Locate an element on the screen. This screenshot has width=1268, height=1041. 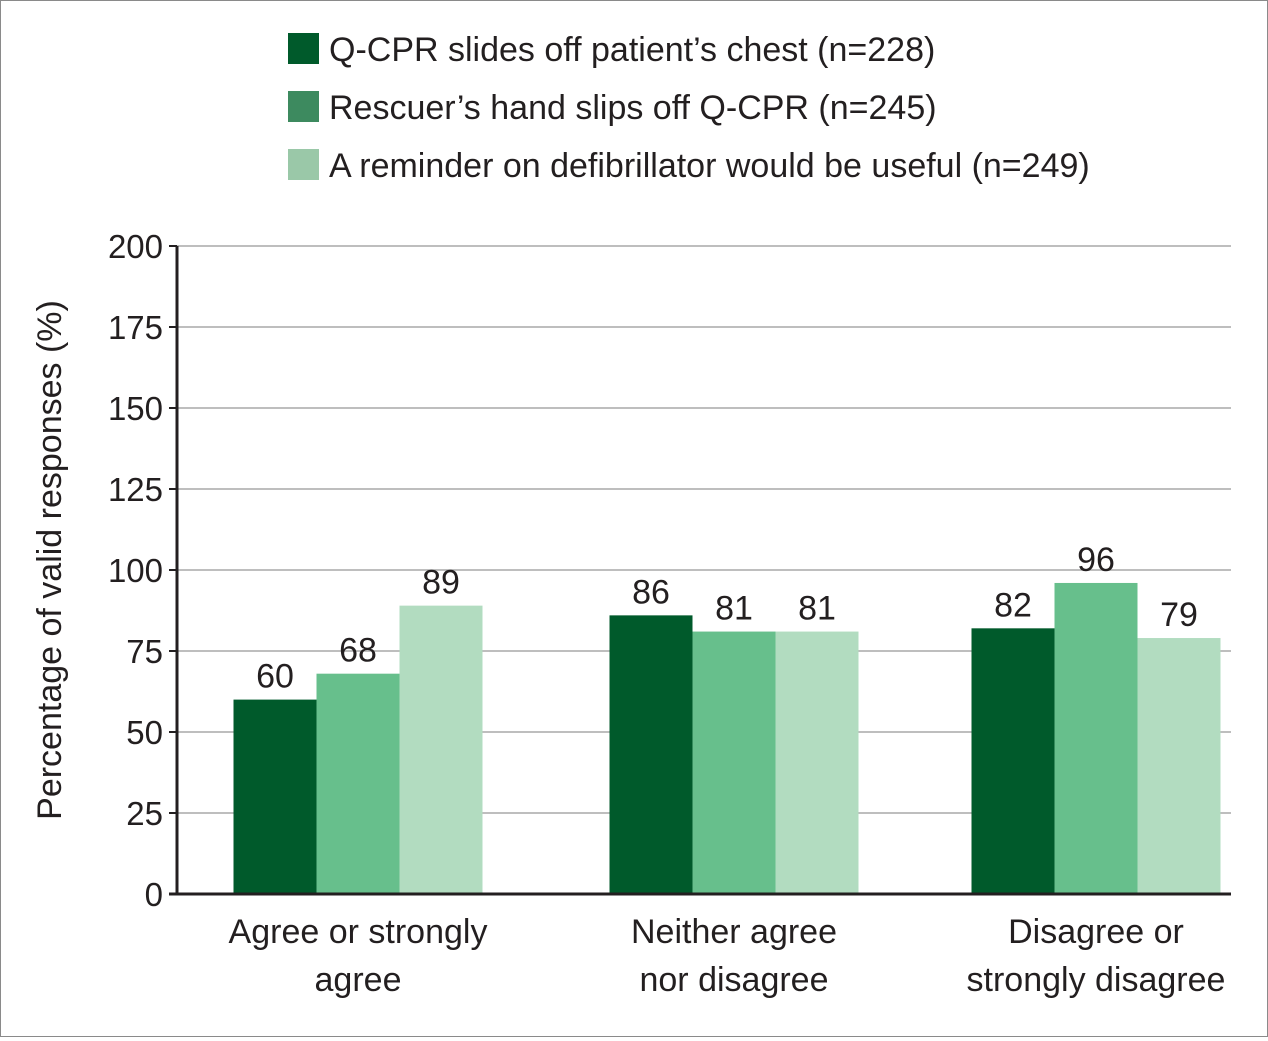
data-labels: 60 68 89 86 81 81 82 96 79 is located at coordinates (727, 618).